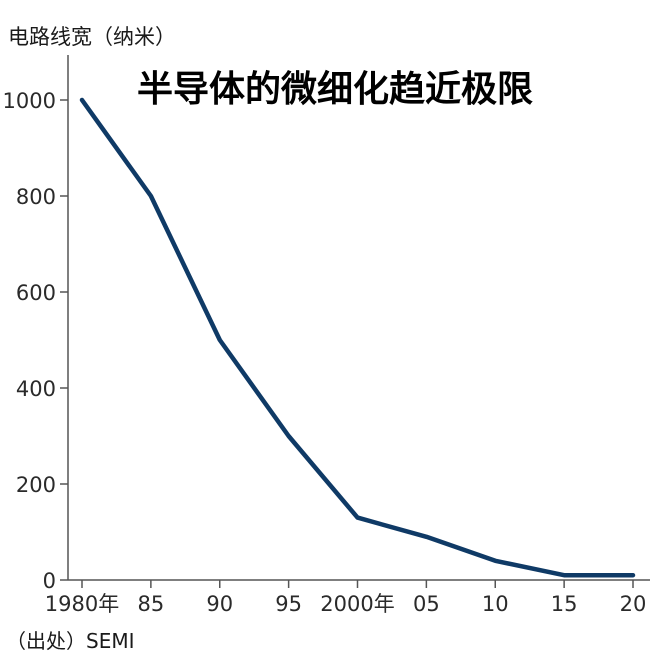 The image size is (665, 665). Describe the element at coordinates (564, 604) in the screenshot. I see `x-tick-label: 15` at that location.